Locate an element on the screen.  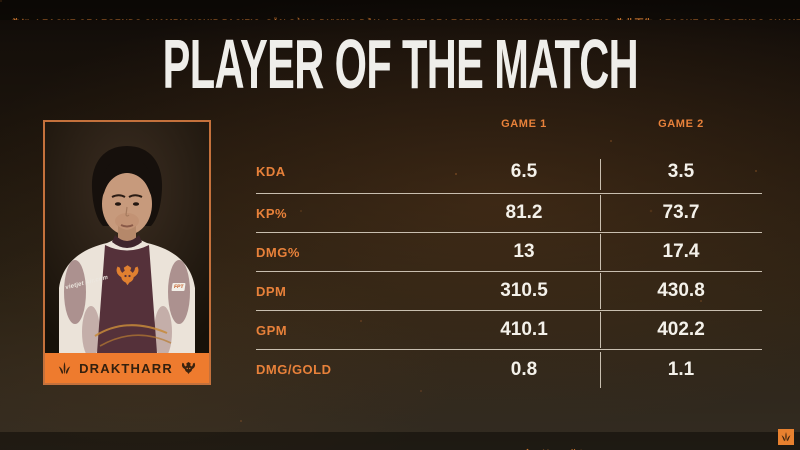
stats-header-row: GAME 1 GAME 2 is located at coordinates (509, 132).